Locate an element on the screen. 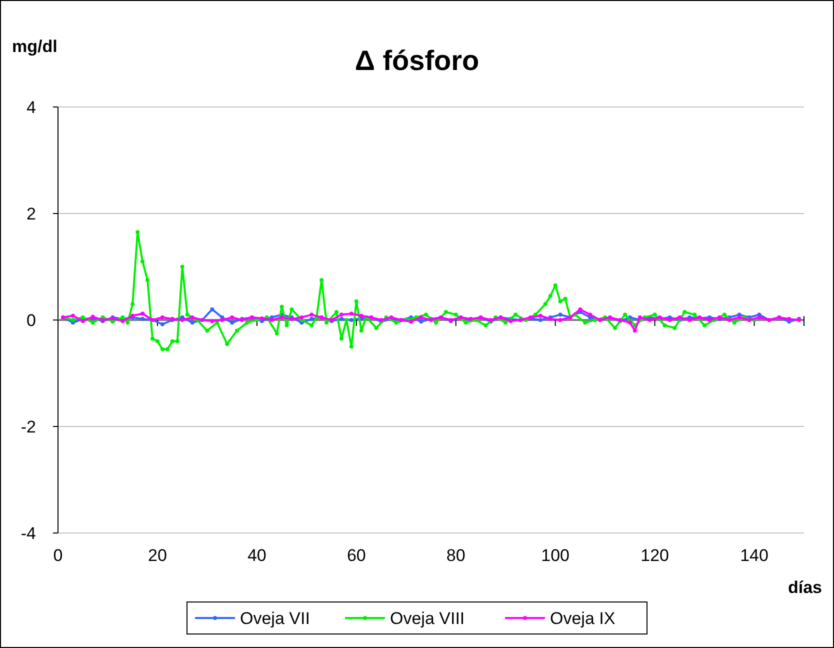 The image size is (834, 648). y-axis-title: mg/dl is located at coordinates (35, 46).